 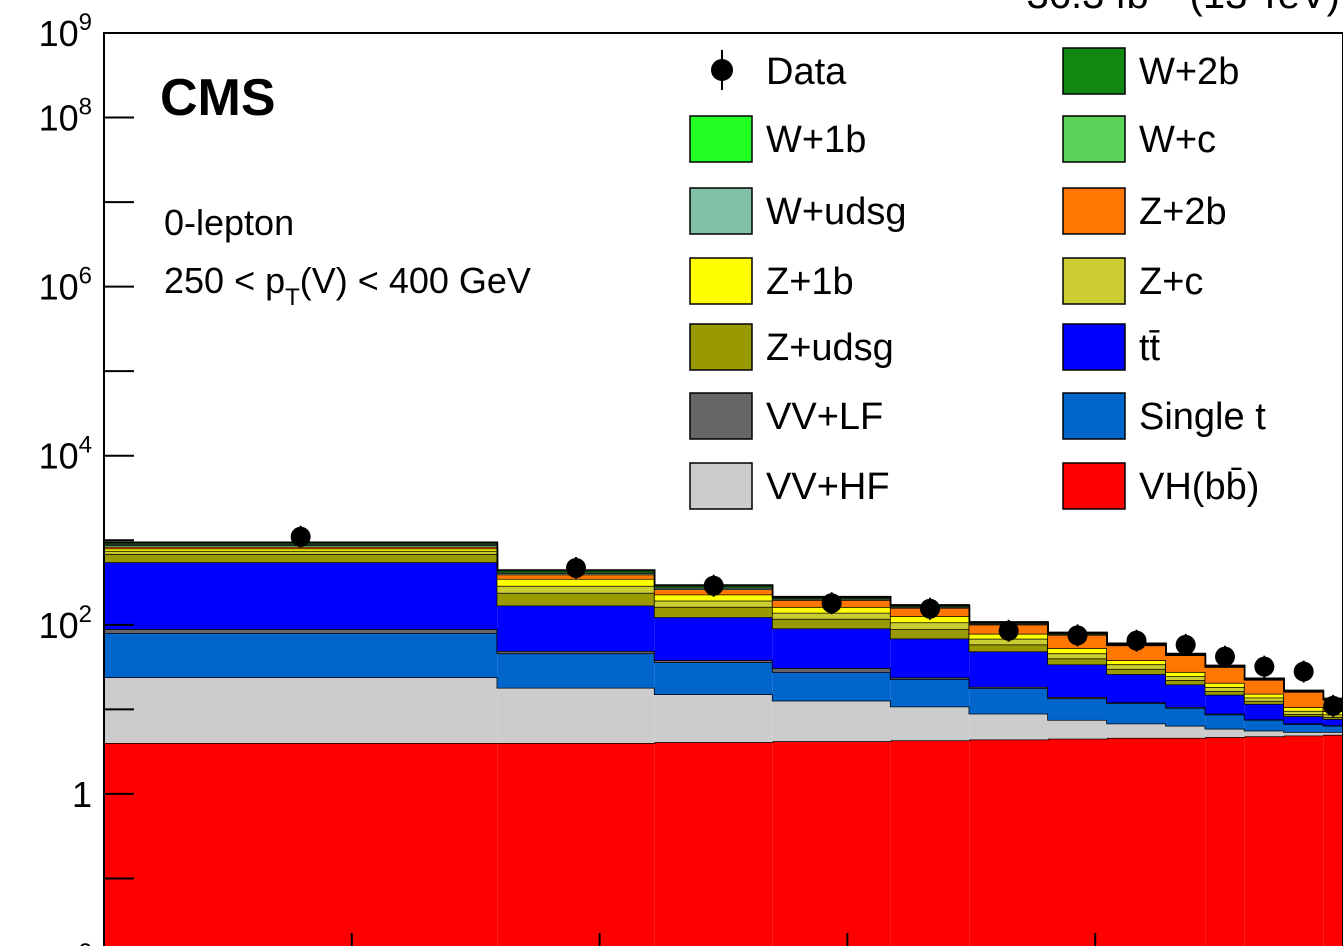 What do you see at coordinates (816, 140) in the screenshot?
I see `legend-label: W+1b` at bounding box center [816, 140].